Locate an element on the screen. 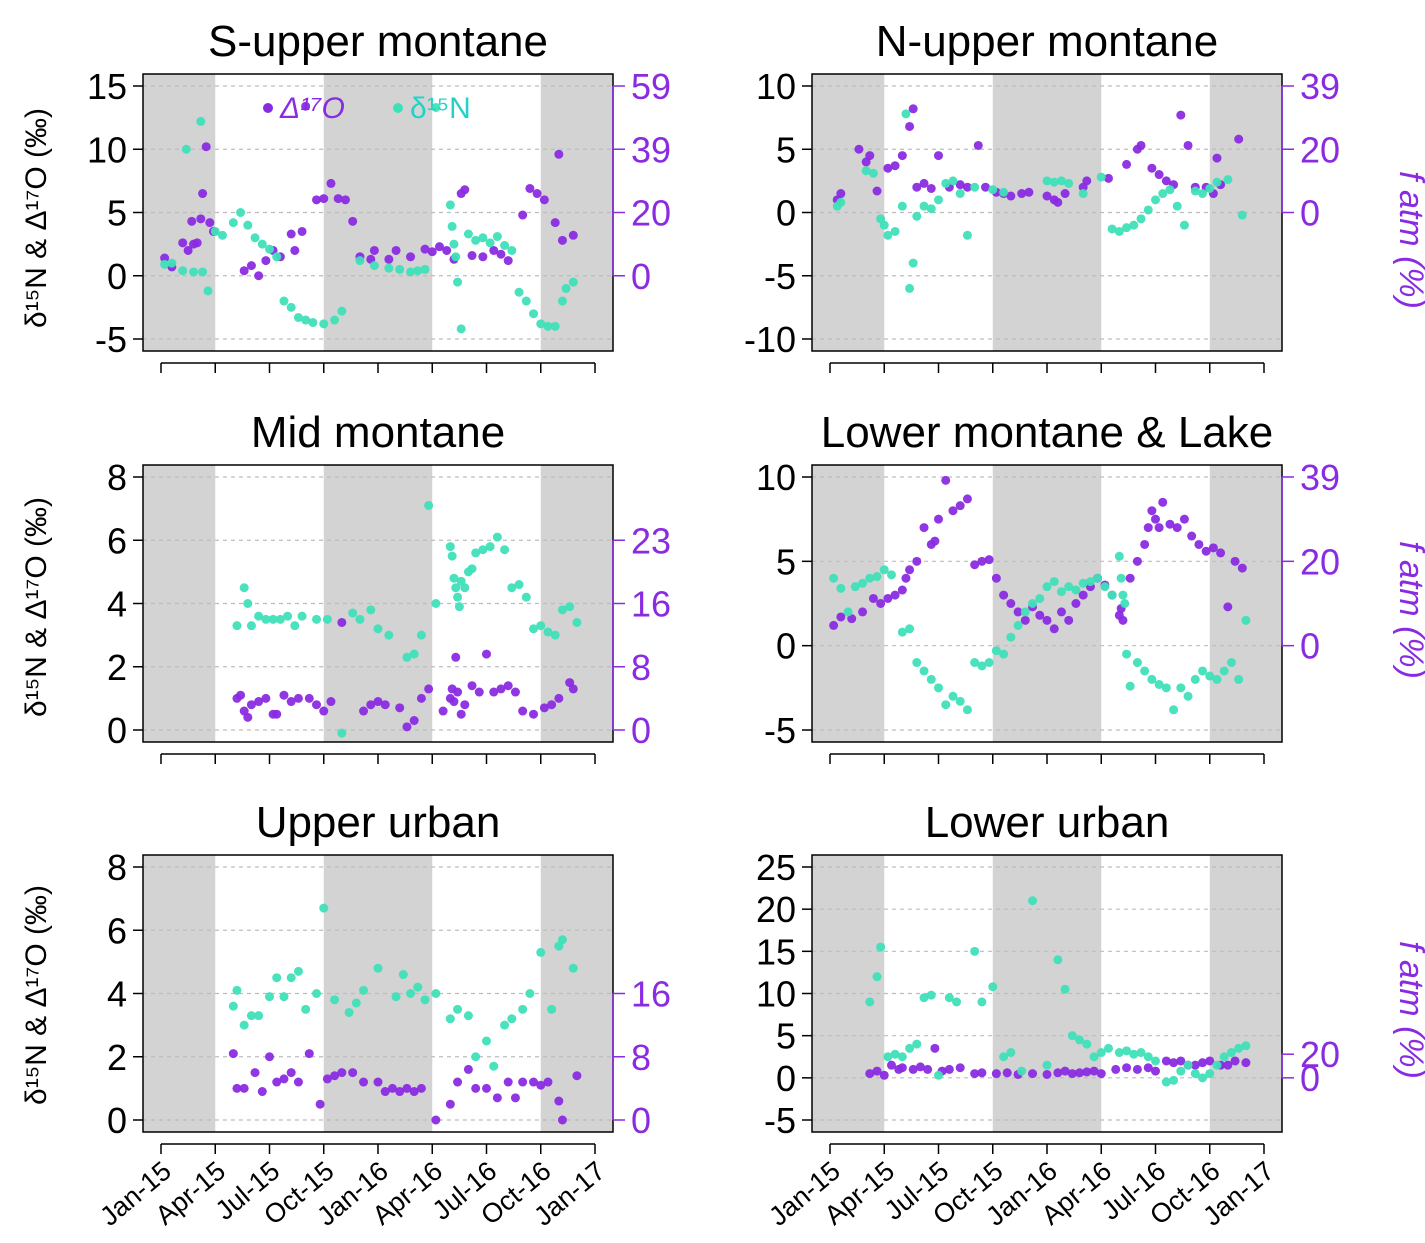 The width and height of the screenshot is (1425, 1243). legend: Δ¹⁷O δ¹⁵N is located at coordinates (367, 108).